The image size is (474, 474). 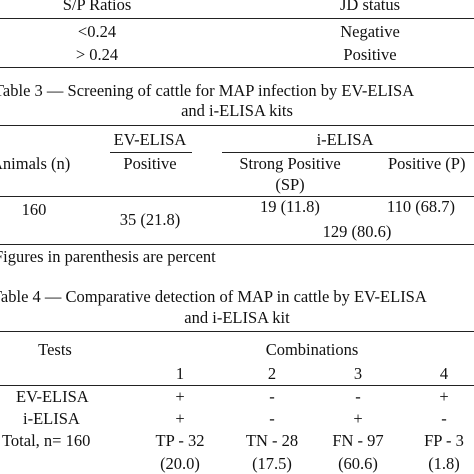 What do you see at coordinates (150, 219) in the screenshot?
I see `ev-positive-value: 35 (21.8)` at bounding box center [150, 219].